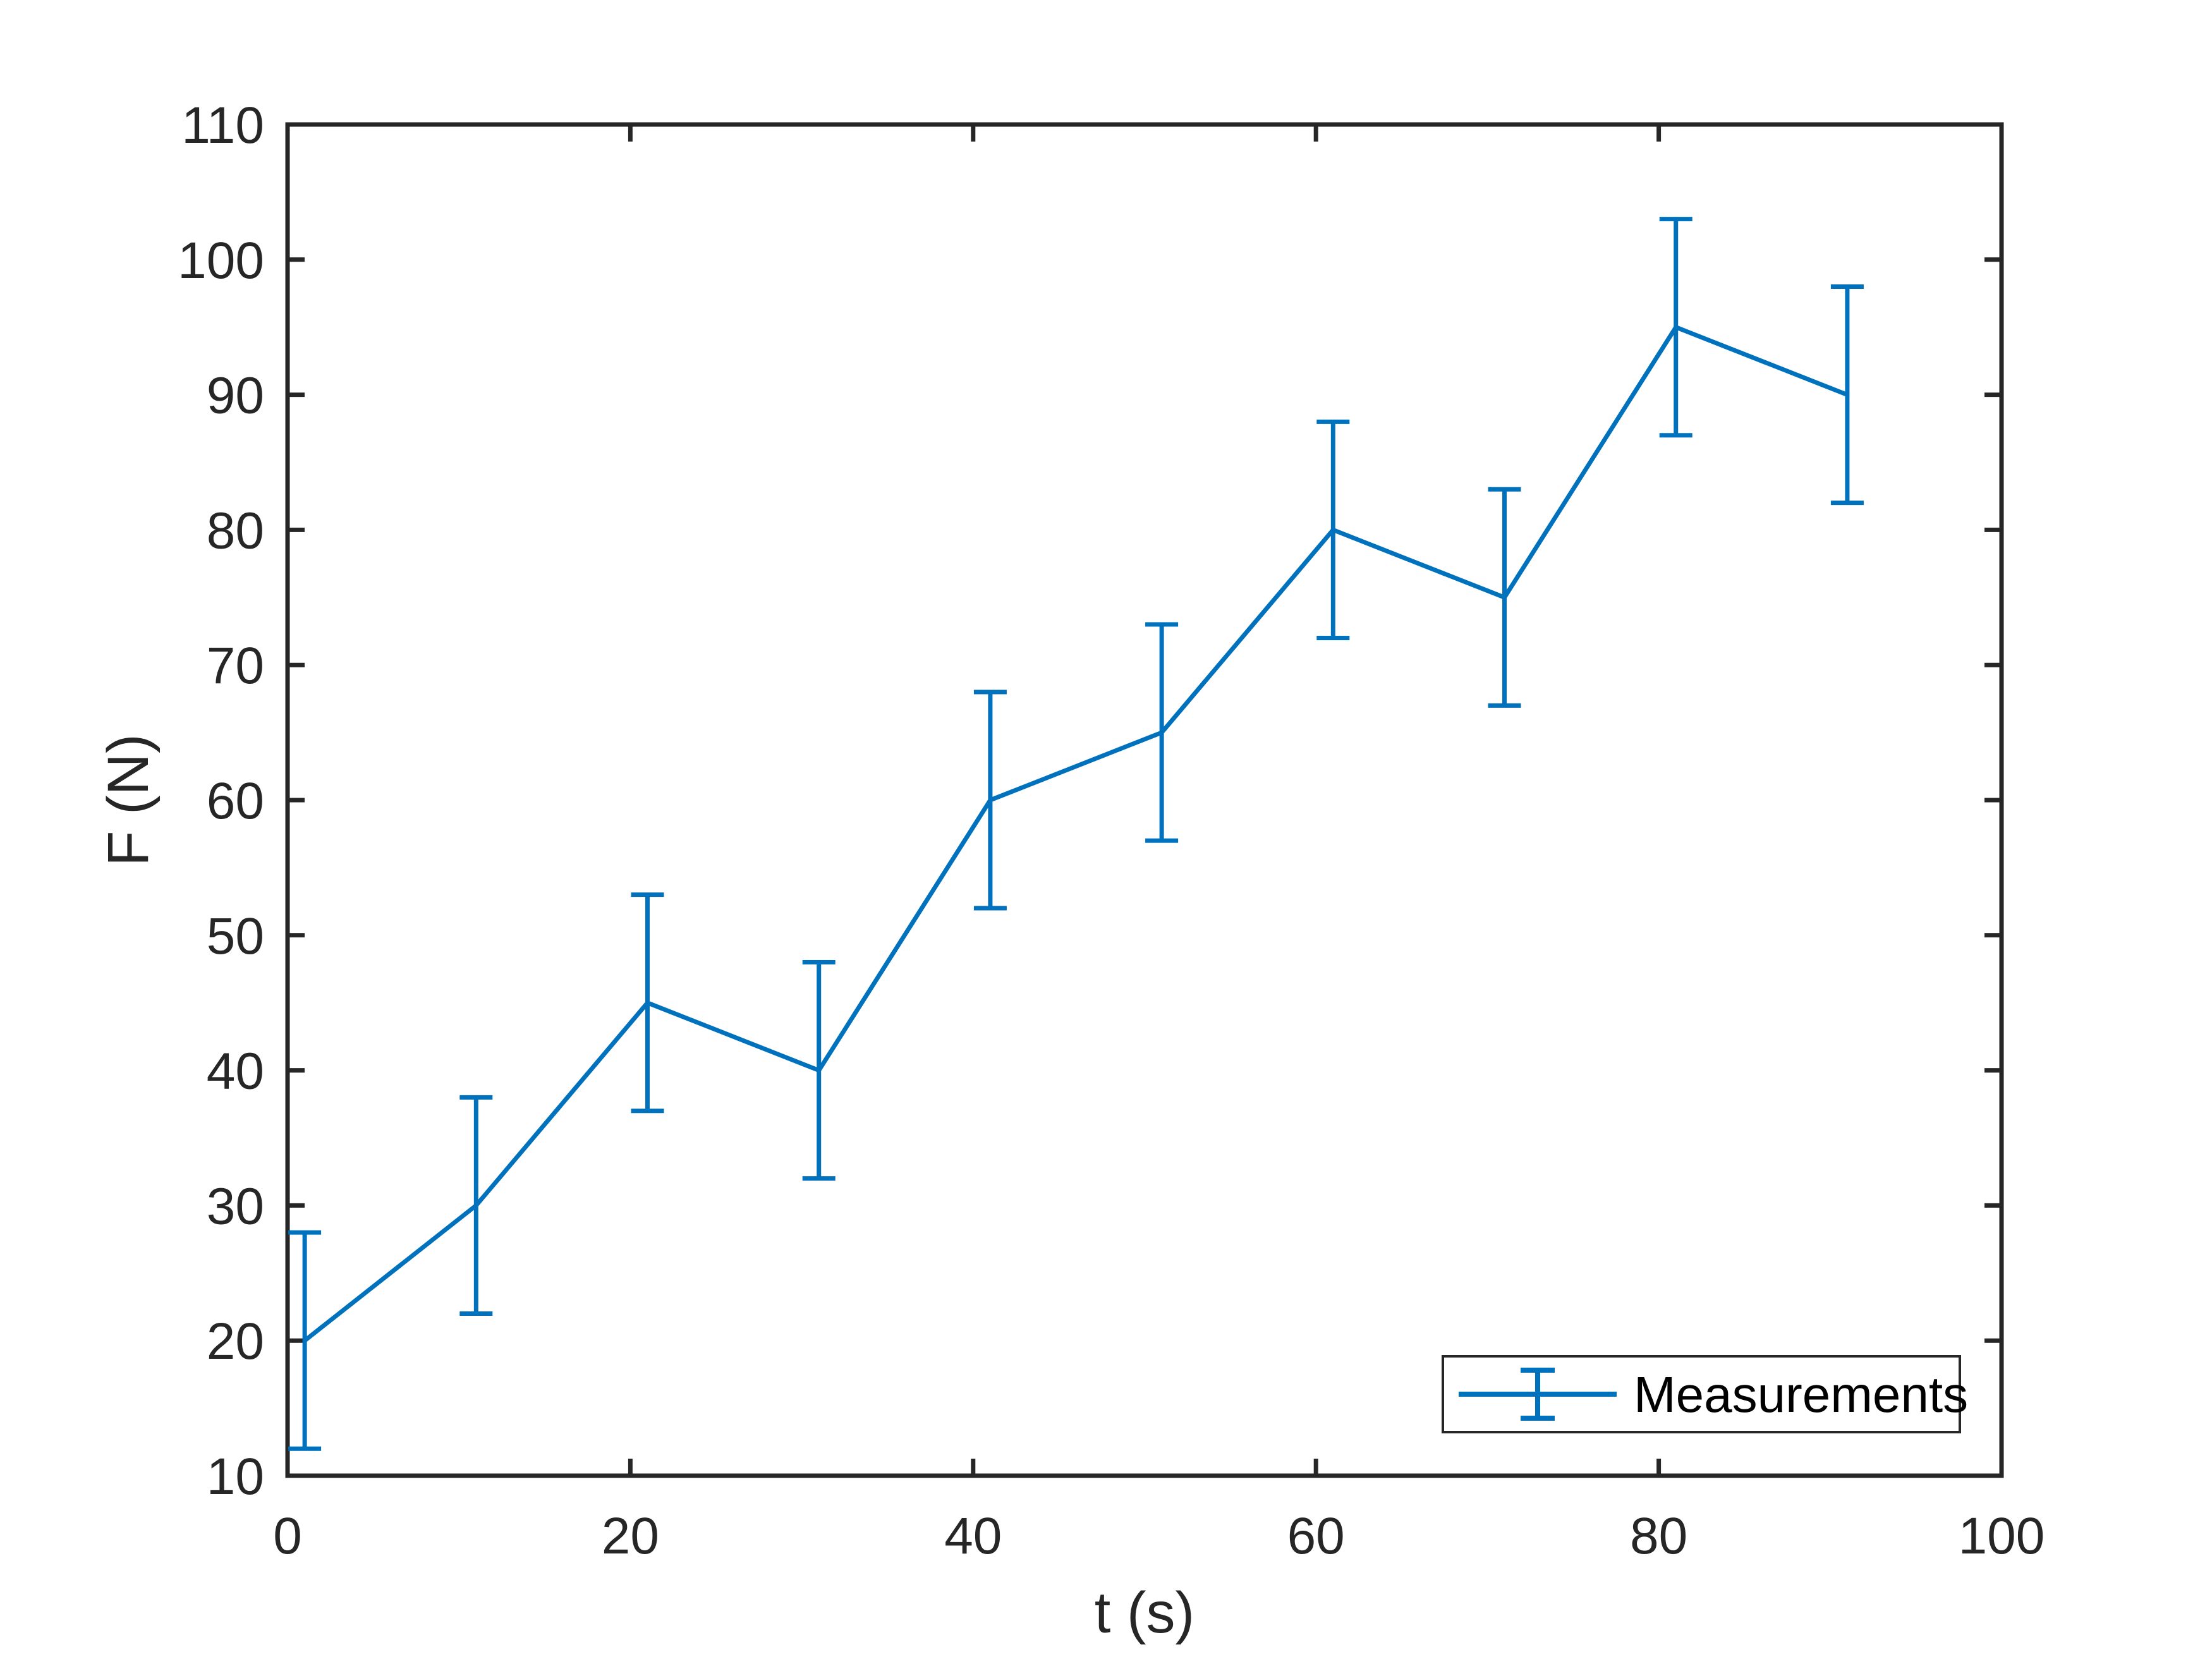 The width and height of the screenshot is (2212, 1659). I want to click on y-tick-label: 110, so click(222, 125).